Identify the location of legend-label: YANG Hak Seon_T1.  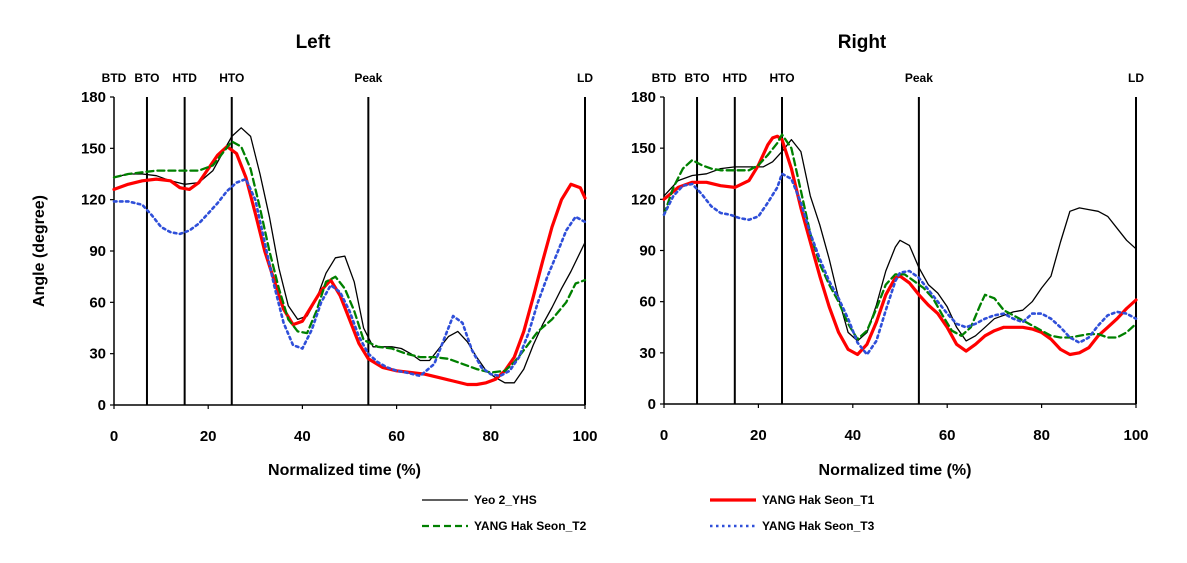
(818, 500).